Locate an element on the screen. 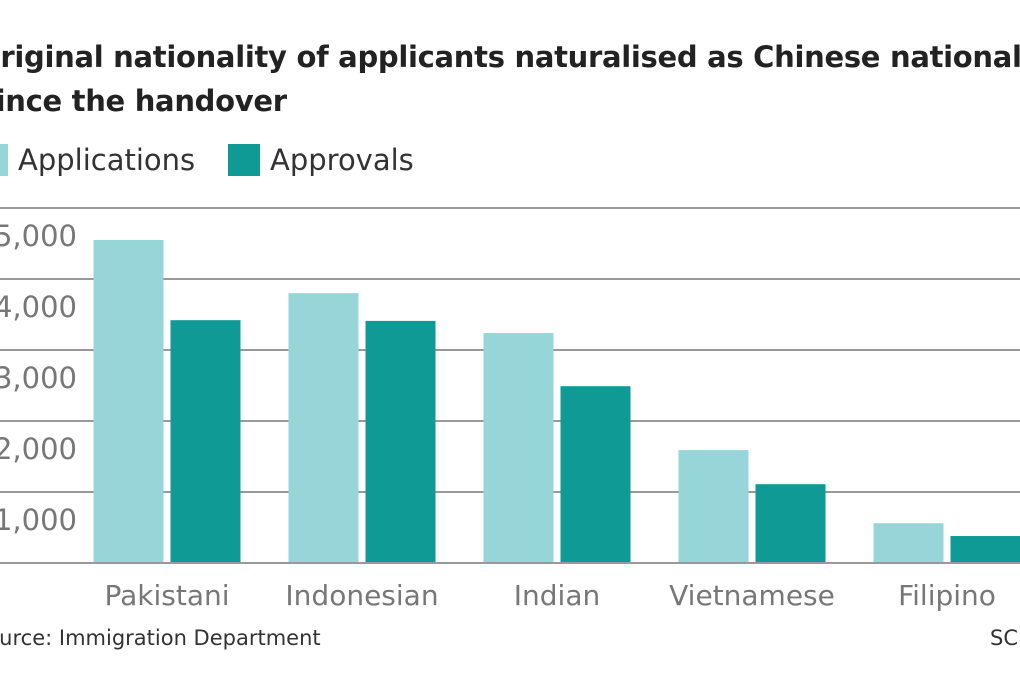 This screenshot has height=680, width=1020. bar-applications-indian is located at coordinates (518, 447).